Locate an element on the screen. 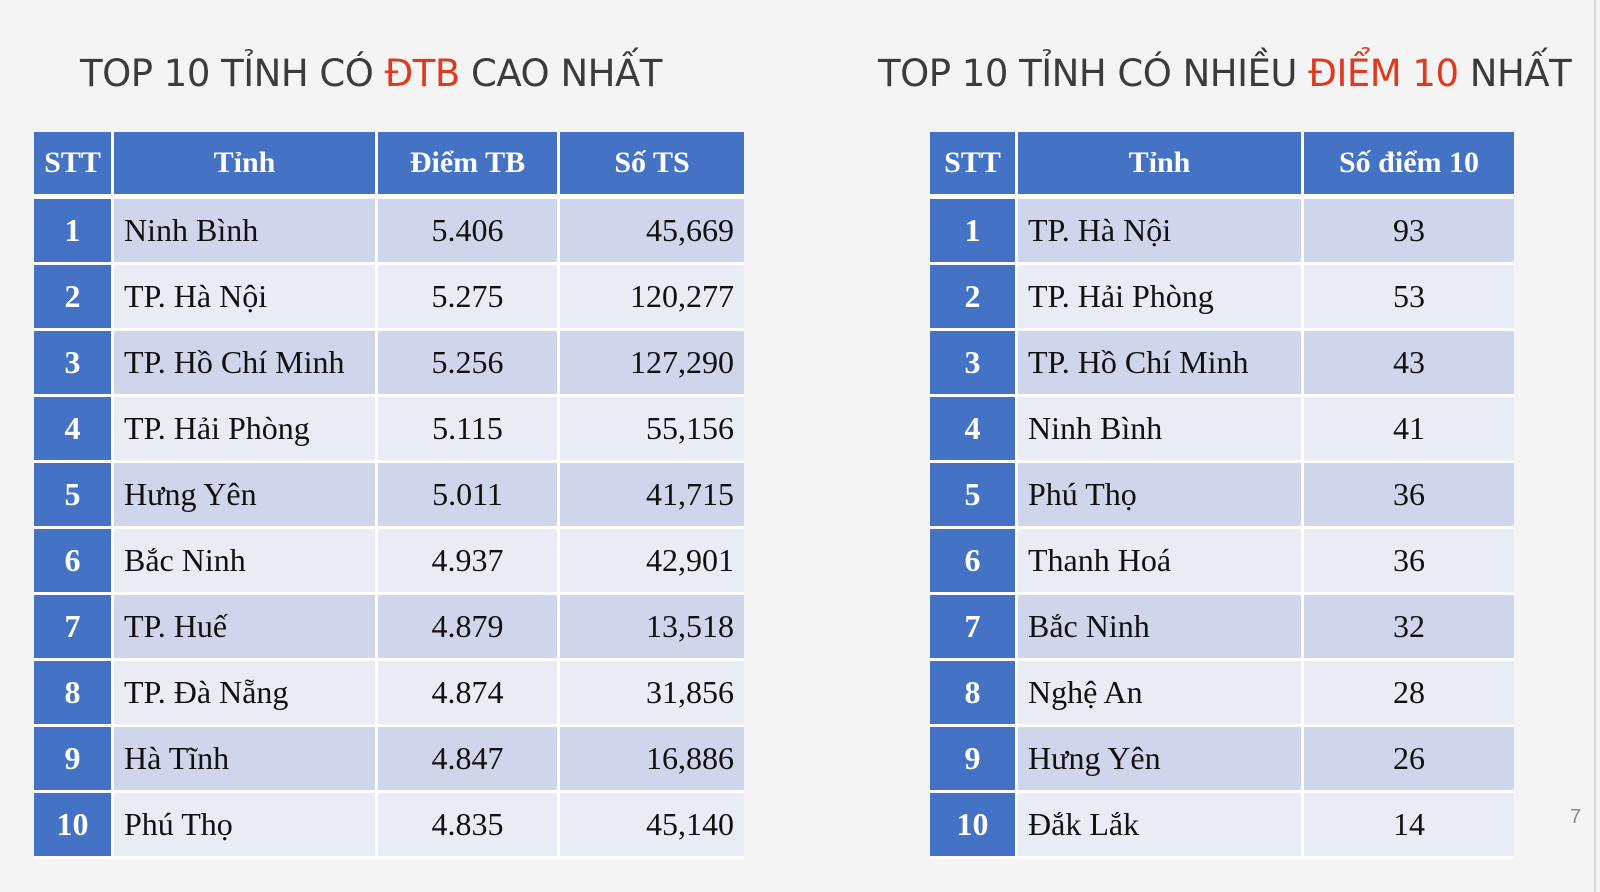 This screenshot has height=892, width=1600. cell-average-score: 5.256 is located at coordinates (469, 364).